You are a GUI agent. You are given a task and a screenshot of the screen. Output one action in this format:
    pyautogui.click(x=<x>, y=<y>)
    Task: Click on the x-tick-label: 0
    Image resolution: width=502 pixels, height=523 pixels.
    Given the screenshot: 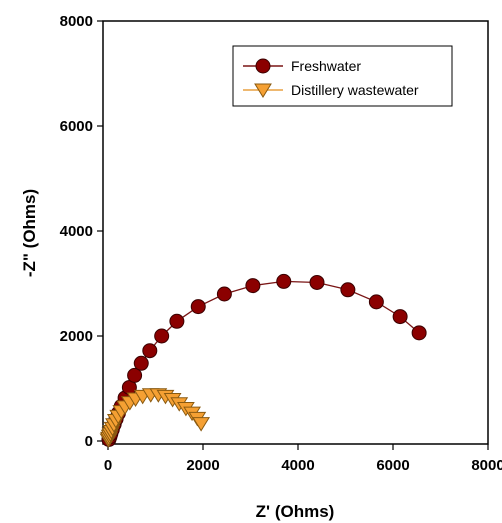 What is the action you would take?
    pyautogui.click(x=108, y=465)
    